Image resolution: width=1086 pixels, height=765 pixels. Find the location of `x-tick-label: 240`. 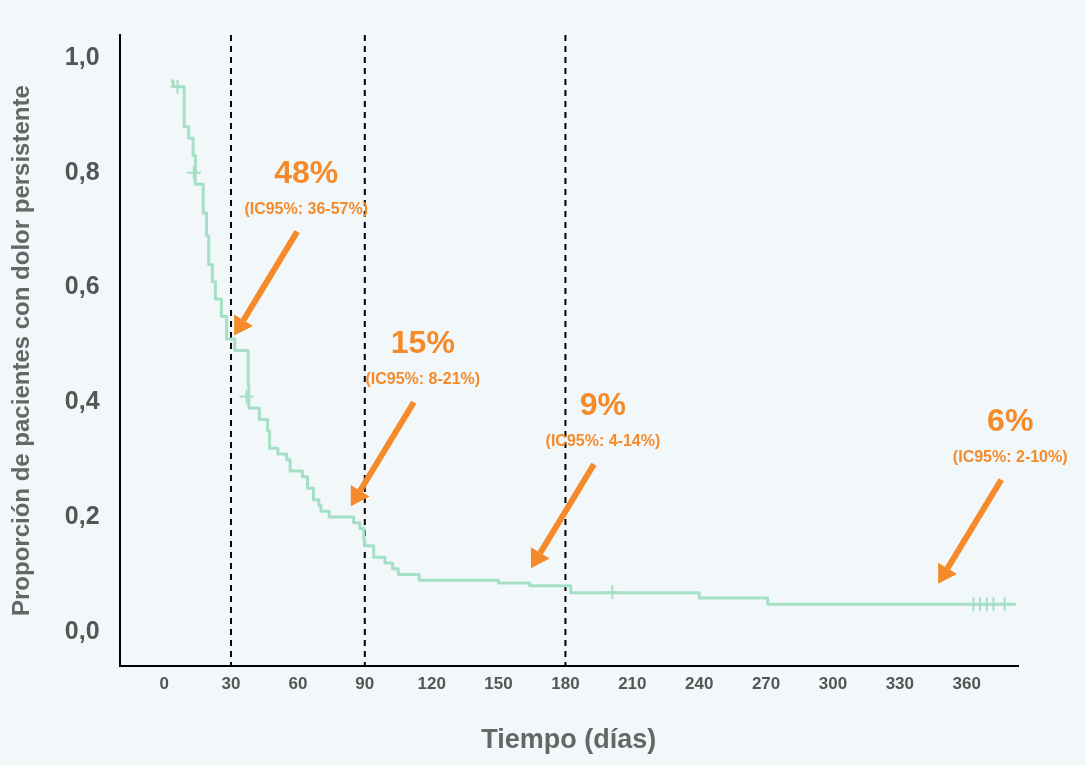

x-tick-label: 240 is located at coordinates (699, 684).